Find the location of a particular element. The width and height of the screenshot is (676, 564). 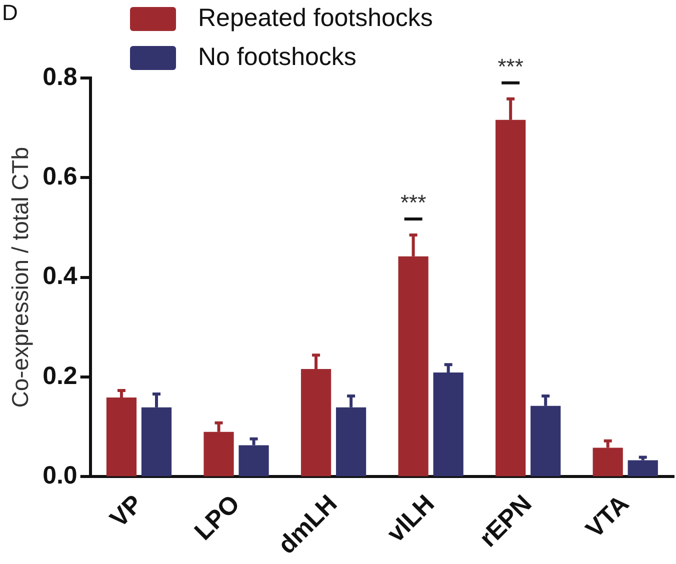

legend-label: Repeated footshocks is located at coordinates (315, 18).